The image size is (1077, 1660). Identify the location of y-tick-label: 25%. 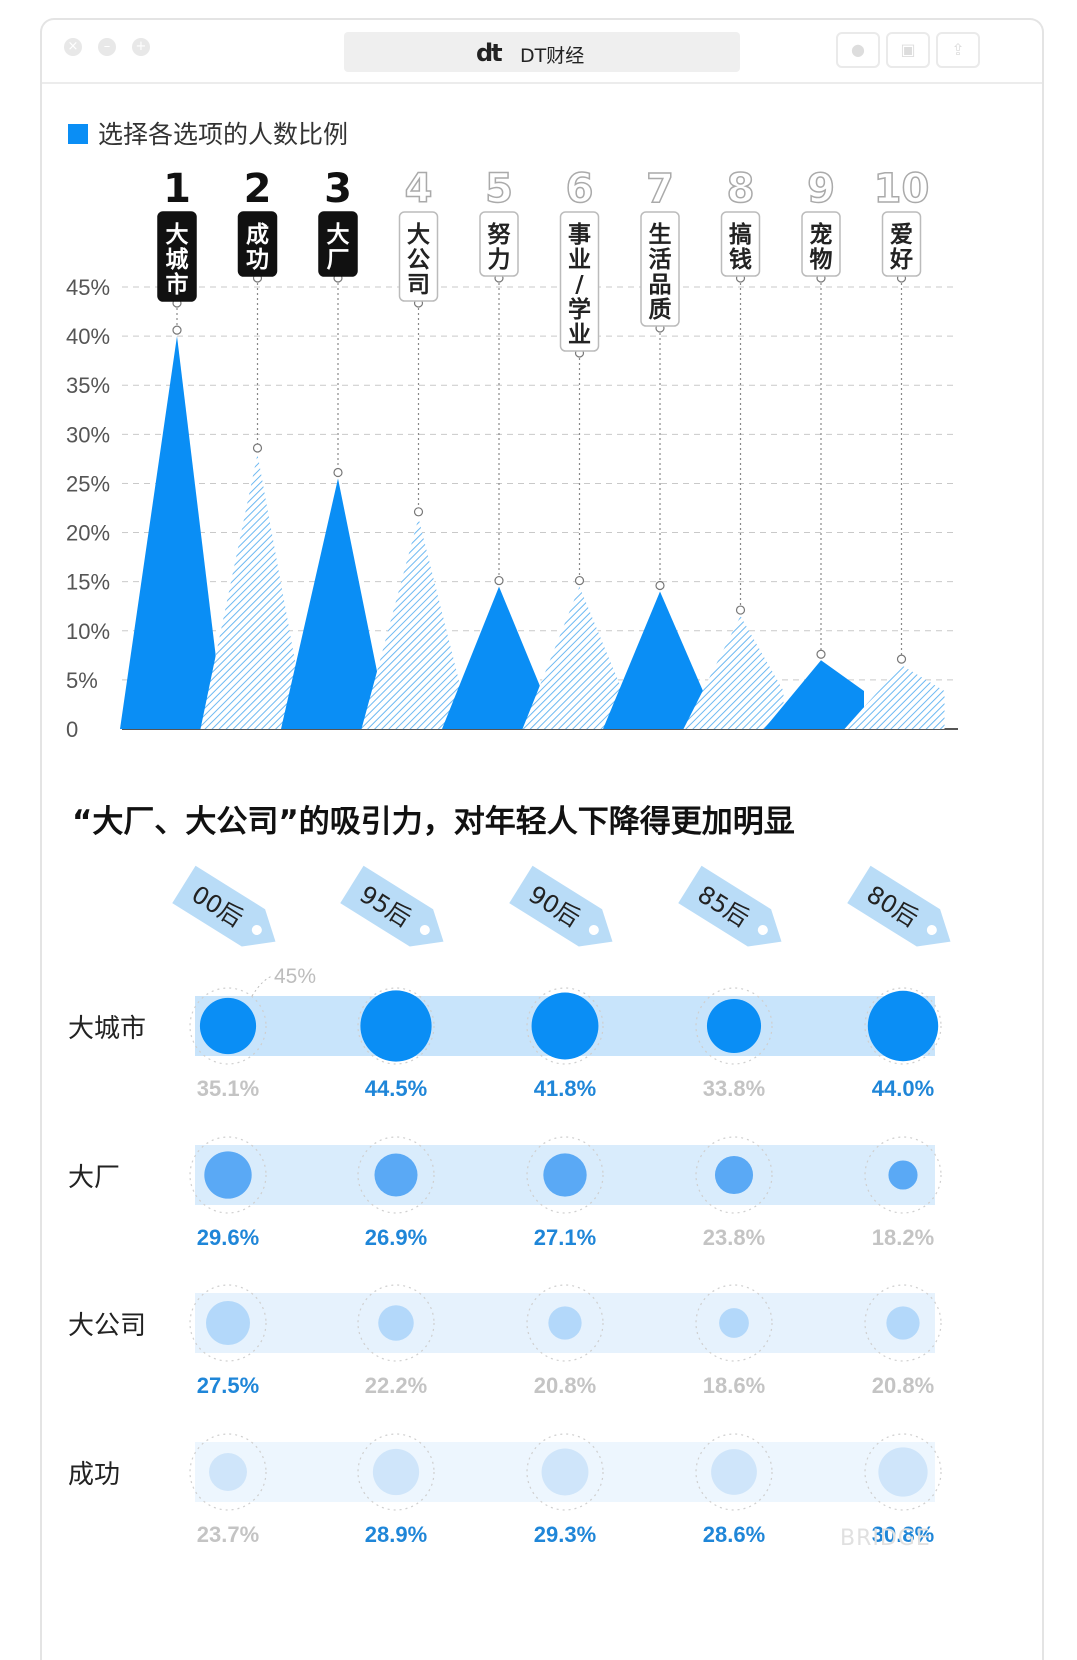
(88, 483).